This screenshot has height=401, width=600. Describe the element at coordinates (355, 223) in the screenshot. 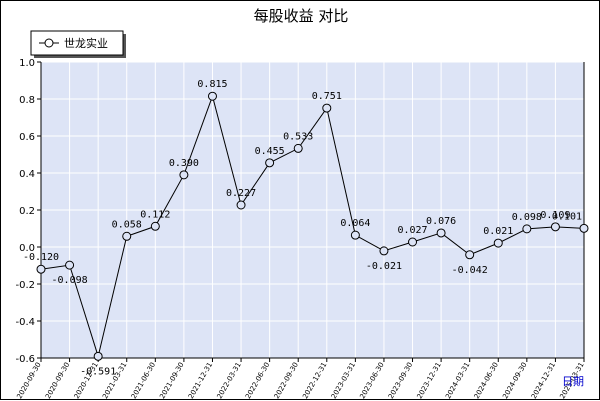

I see `data-label: 0.064` at that location.